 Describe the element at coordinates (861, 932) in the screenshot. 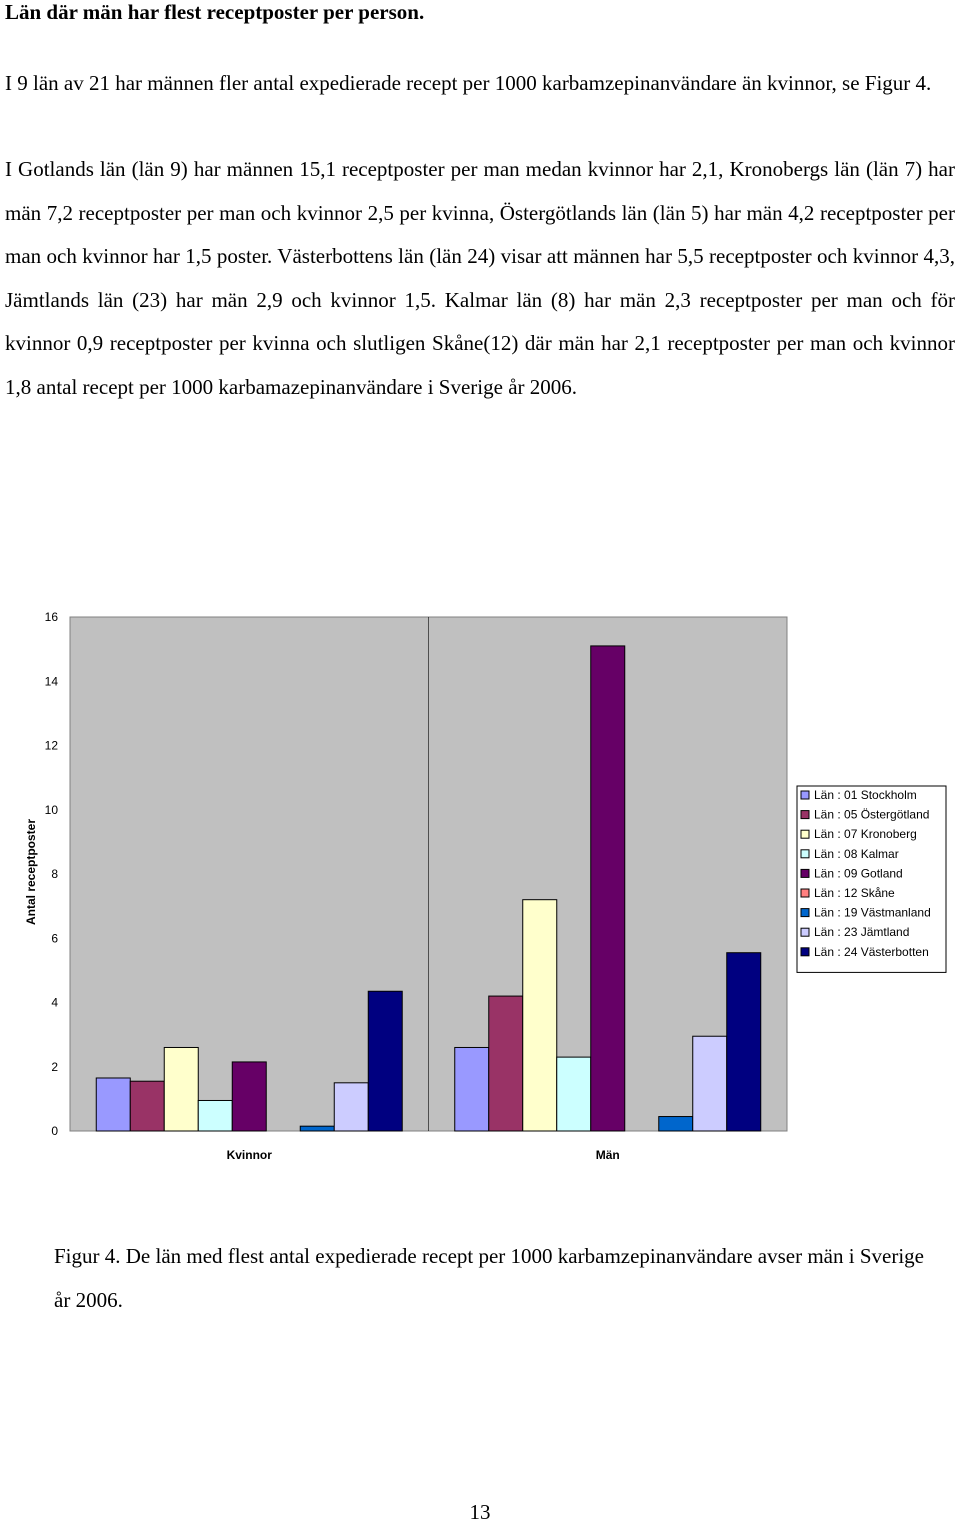

I see `legend-entry: Län : 23 Jämtland` at that location.